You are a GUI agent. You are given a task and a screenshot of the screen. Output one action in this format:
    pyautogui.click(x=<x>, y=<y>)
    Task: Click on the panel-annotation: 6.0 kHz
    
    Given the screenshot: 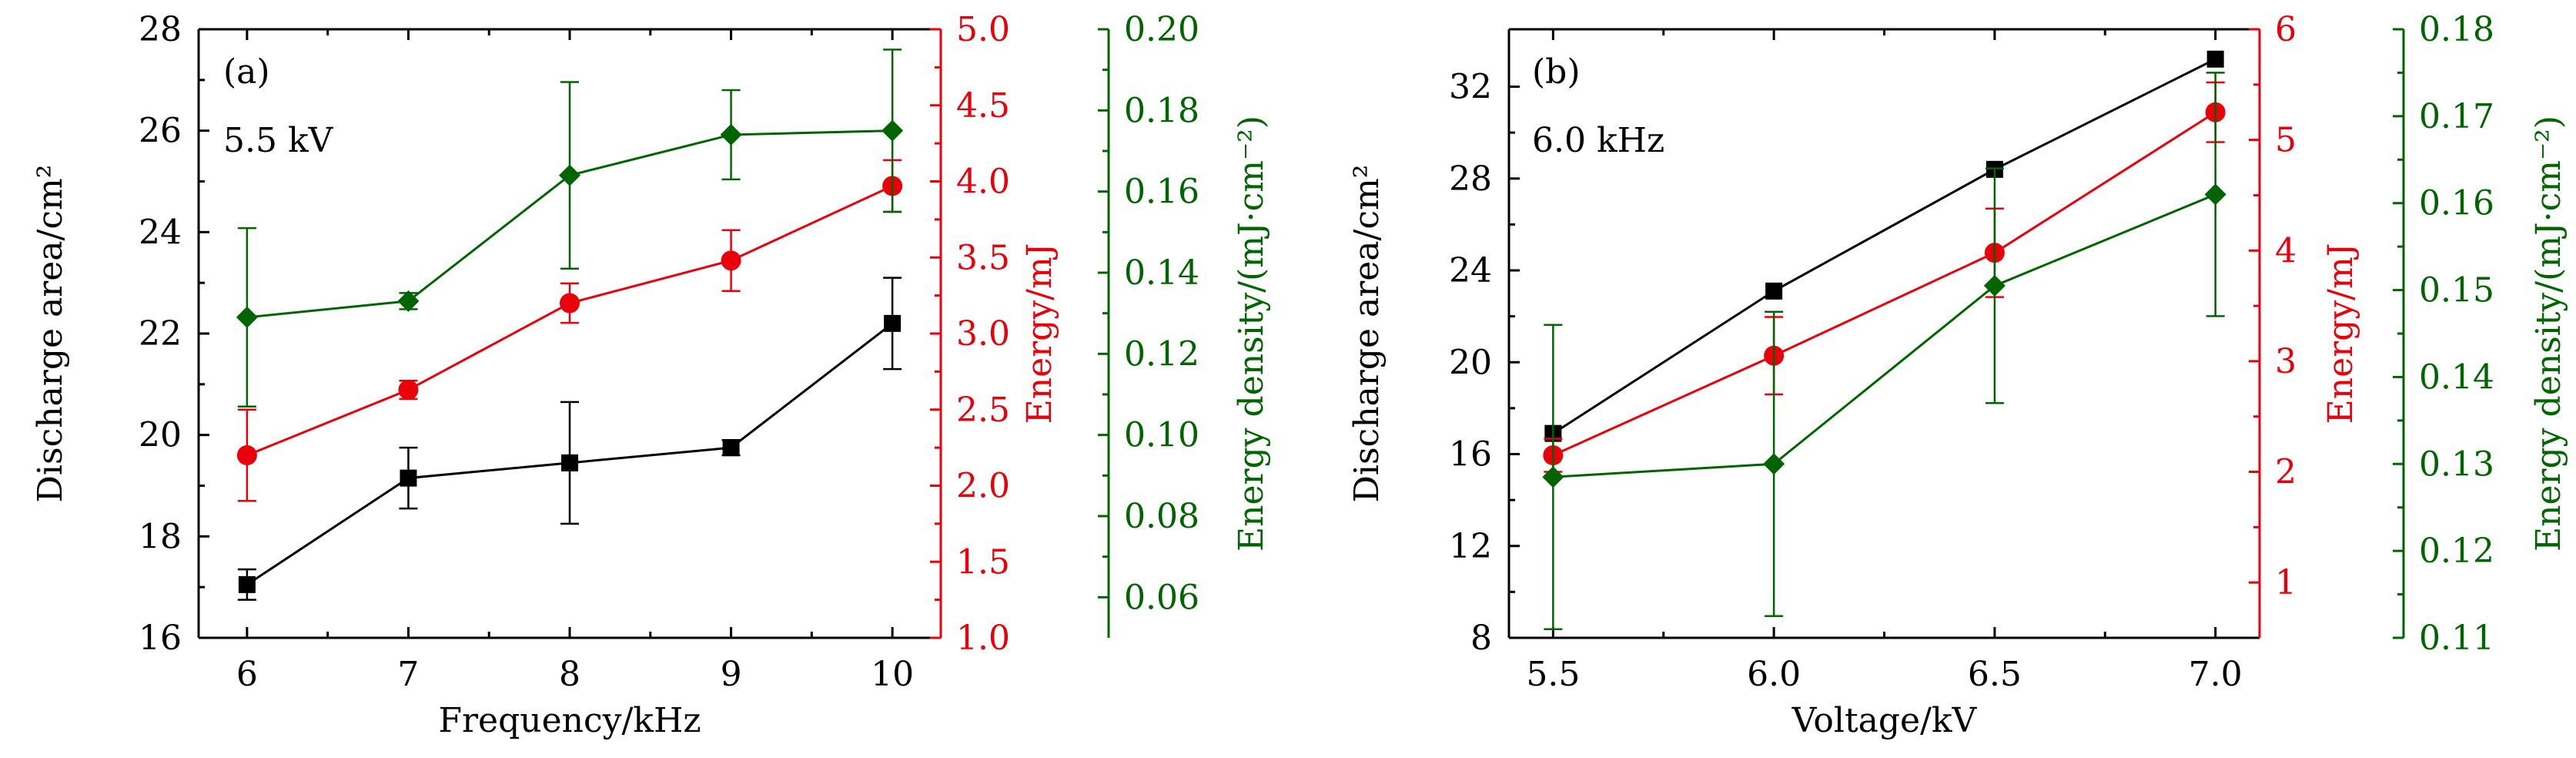 What is the action you would take?
    pyautogui.click(x=1598, y=141)
    